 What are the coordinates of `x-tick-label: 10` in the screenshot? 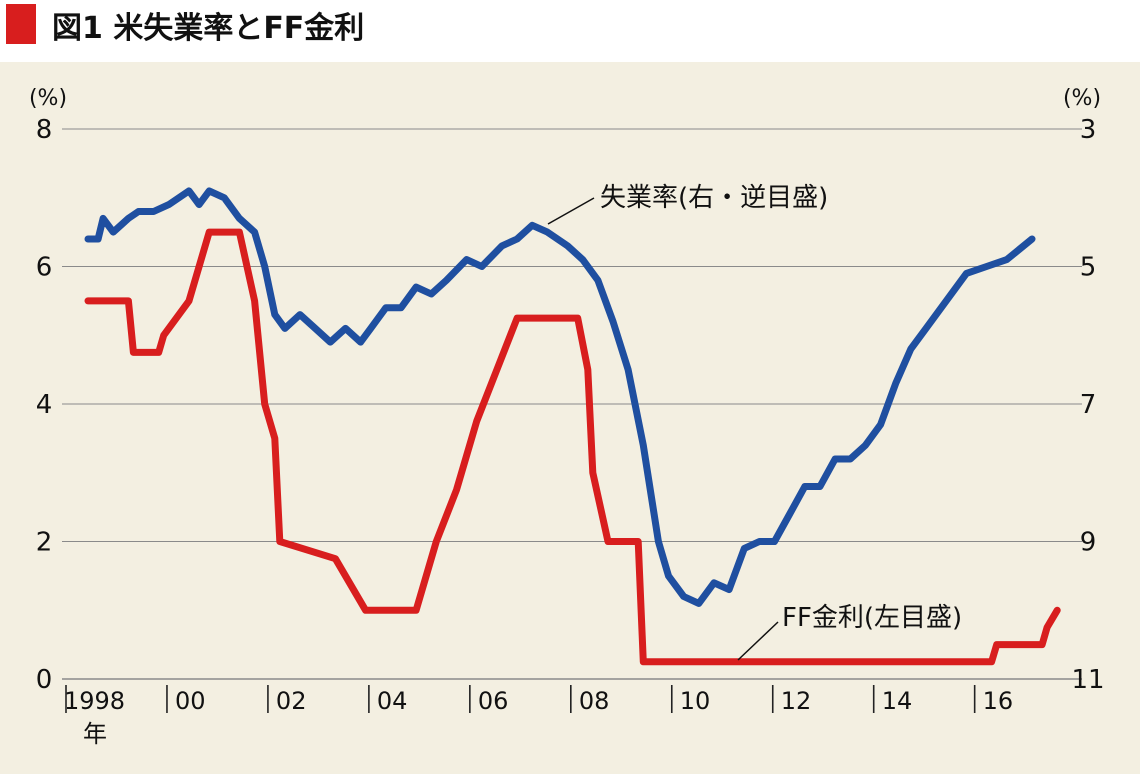 It's located at (695, 701).